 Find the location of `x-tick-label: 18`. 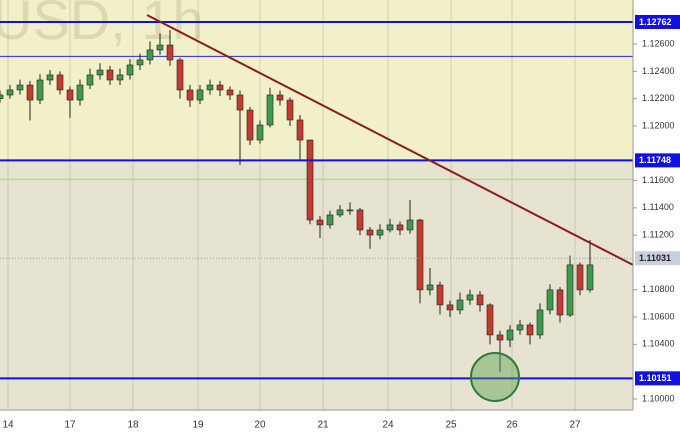

x-tick-label: 18 is located at coordinates (133, 425).